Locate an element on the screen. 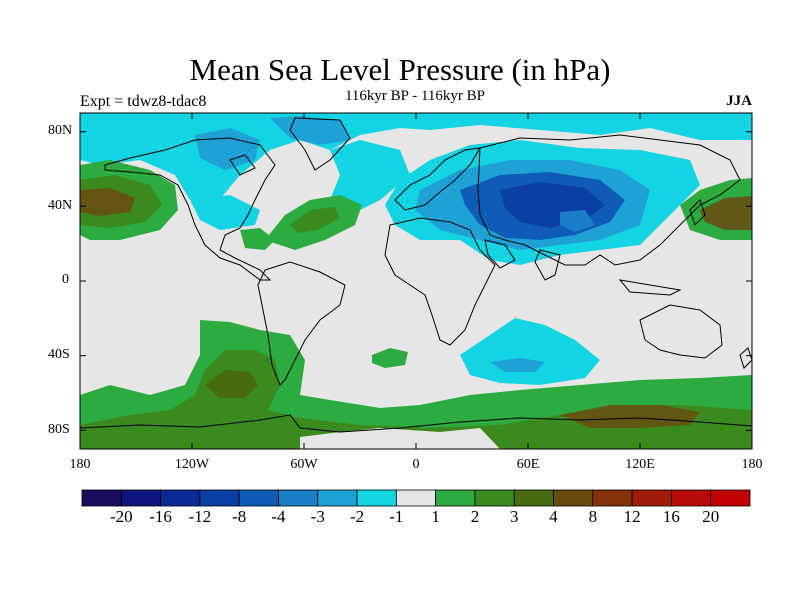 This screenshot has height=600, width=800. antarctica-neutral is located at coordinates (400, 438).